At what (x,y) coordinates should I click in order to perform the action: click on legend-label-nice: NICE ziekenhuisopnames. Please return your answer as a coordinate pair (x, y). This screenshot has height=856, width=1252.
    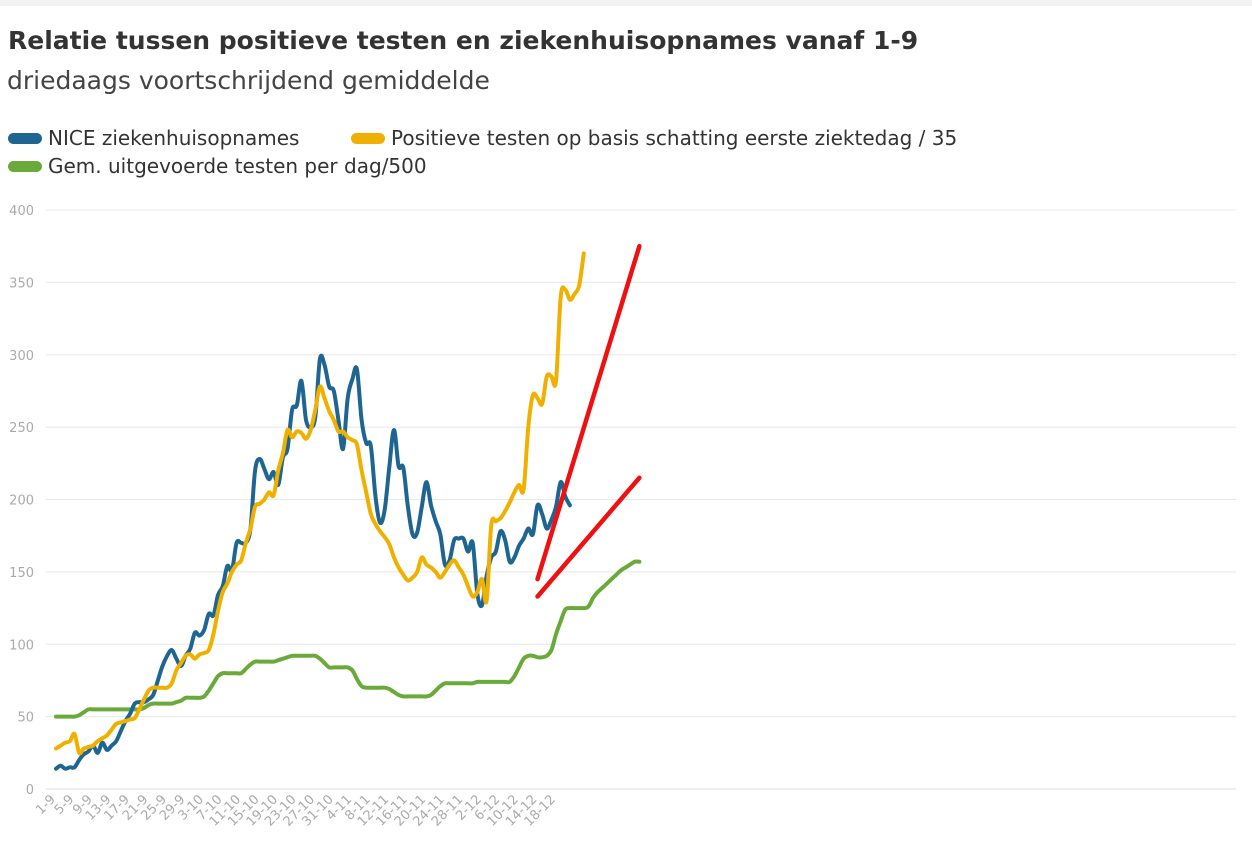
    Looking at the image, I should click on (174, 138).